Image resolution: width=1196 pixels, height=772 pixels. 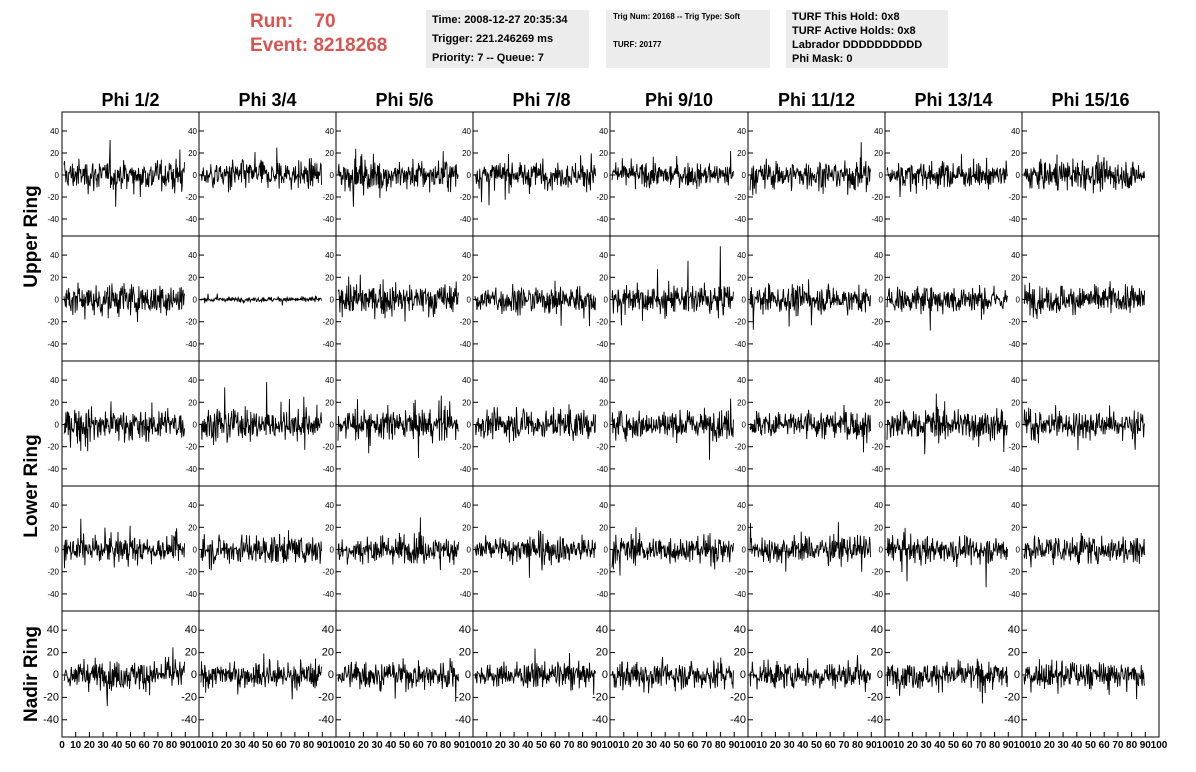 I want to click on run-value: 70, so click(x=325, y=21).